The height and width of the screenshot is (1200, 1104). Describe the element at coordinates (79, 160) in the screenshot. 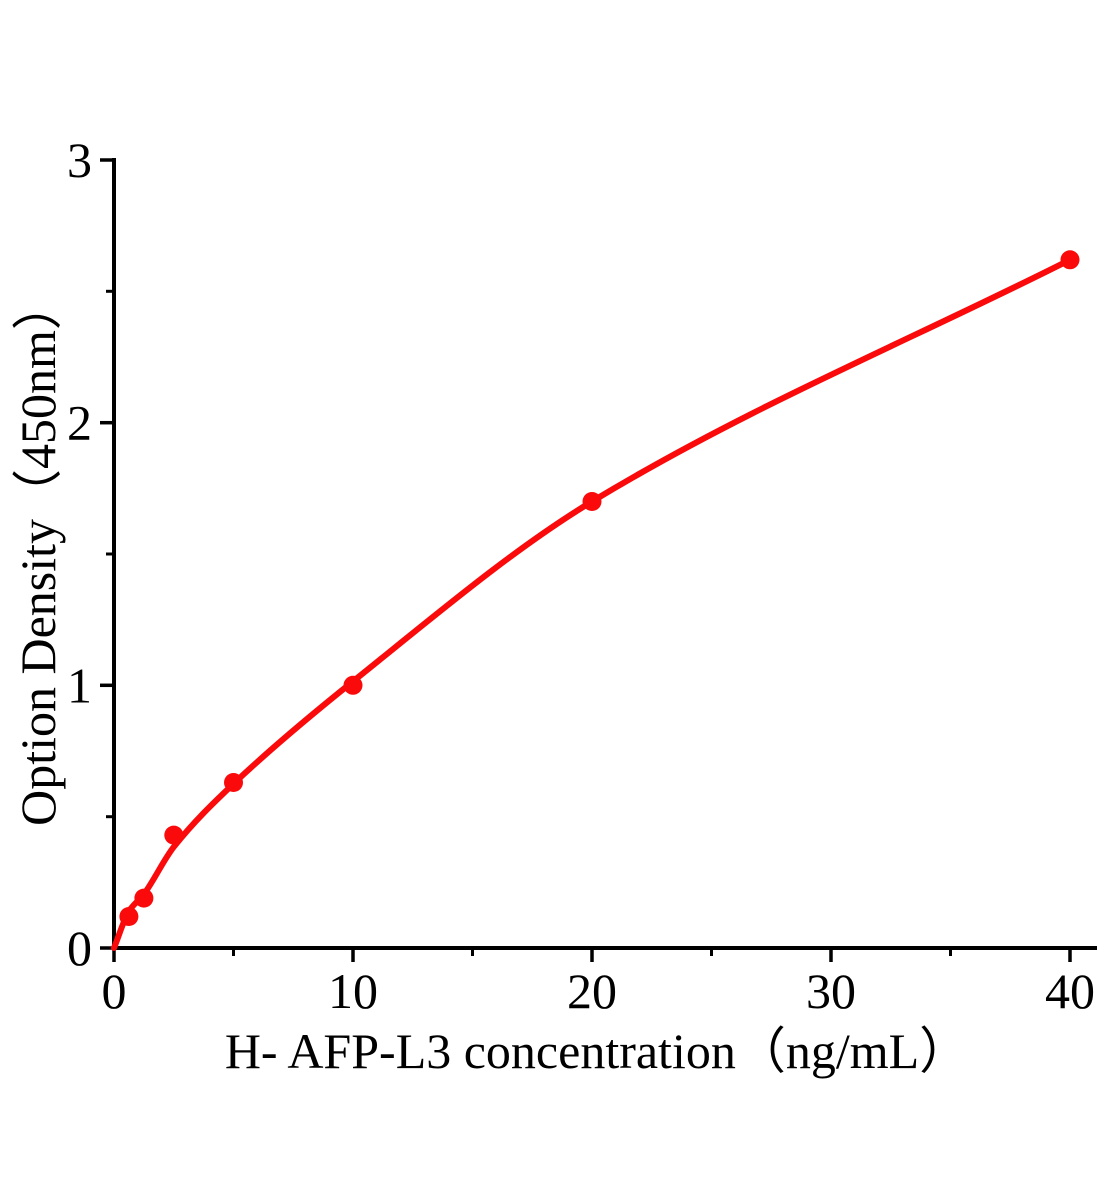

I see `y-axis-tick-label: 3` at that location.